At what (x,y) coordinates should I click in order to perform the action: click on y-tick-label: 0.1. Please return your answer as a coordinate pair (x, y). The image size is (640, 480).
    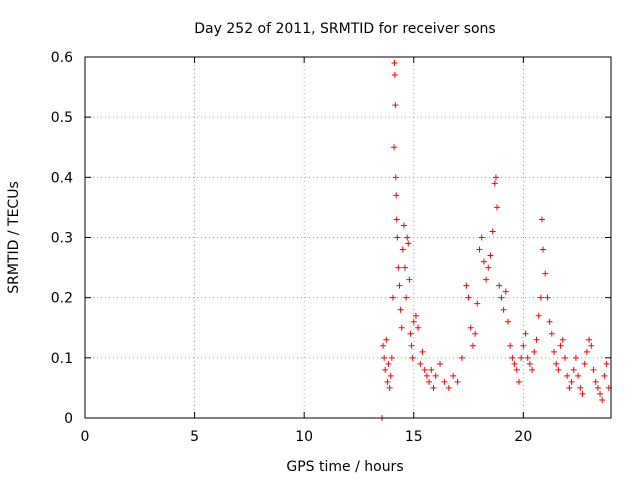
    Looking at the image, I should click on (62, 359).